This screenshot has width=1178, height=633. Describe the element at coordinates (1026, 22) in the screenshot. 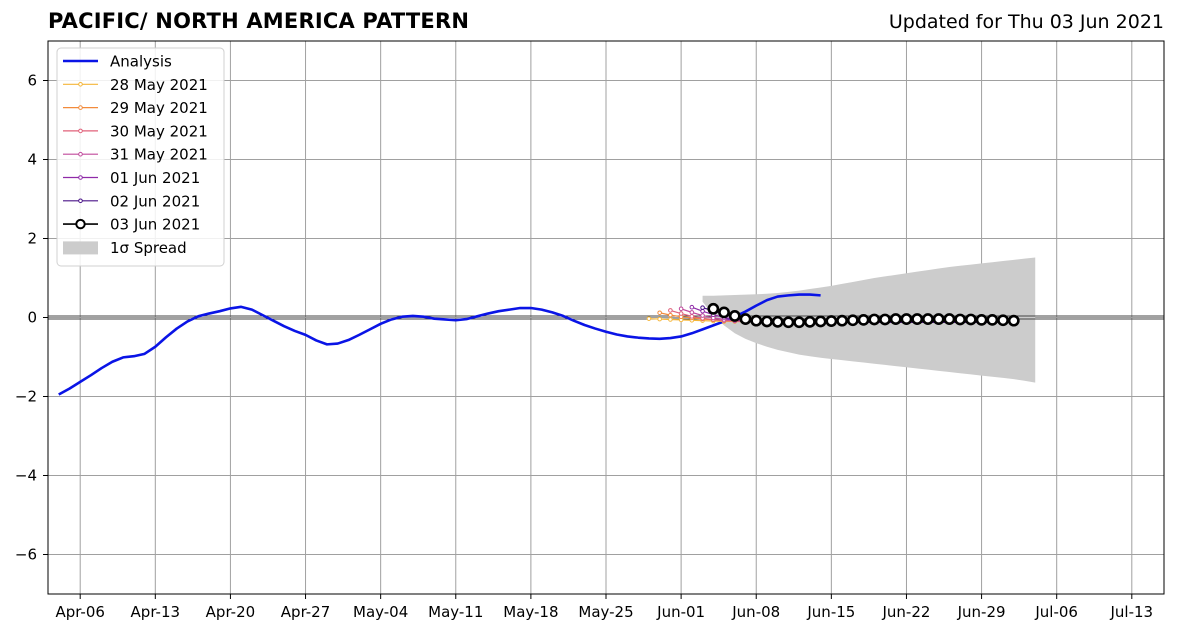

I see `chart-subtitle: Updated for Thu 03 Jun 2021` at that location.